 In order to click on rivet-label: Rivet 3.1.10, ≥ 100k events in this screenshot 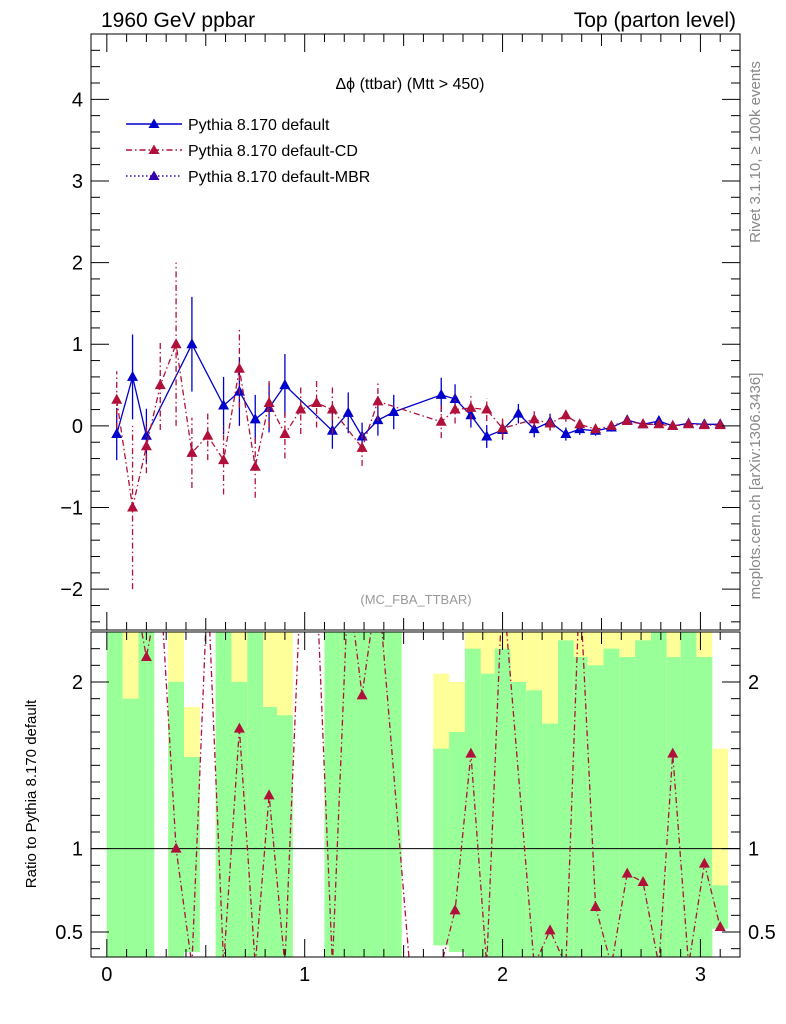, I will do `click(755, 152)`.